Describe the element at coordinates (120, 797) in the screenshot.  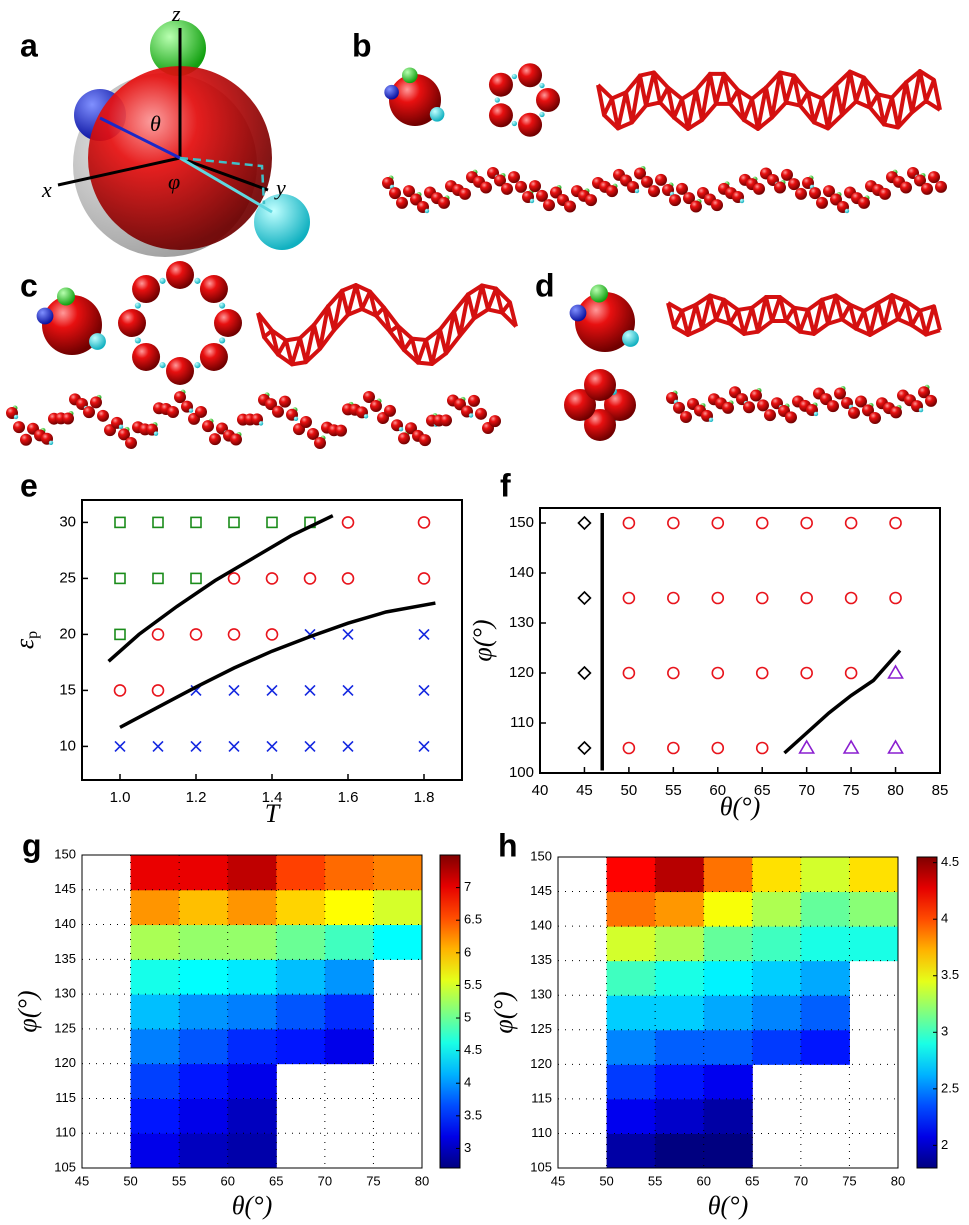
I see `x-tick-label: 1.0` at that location.